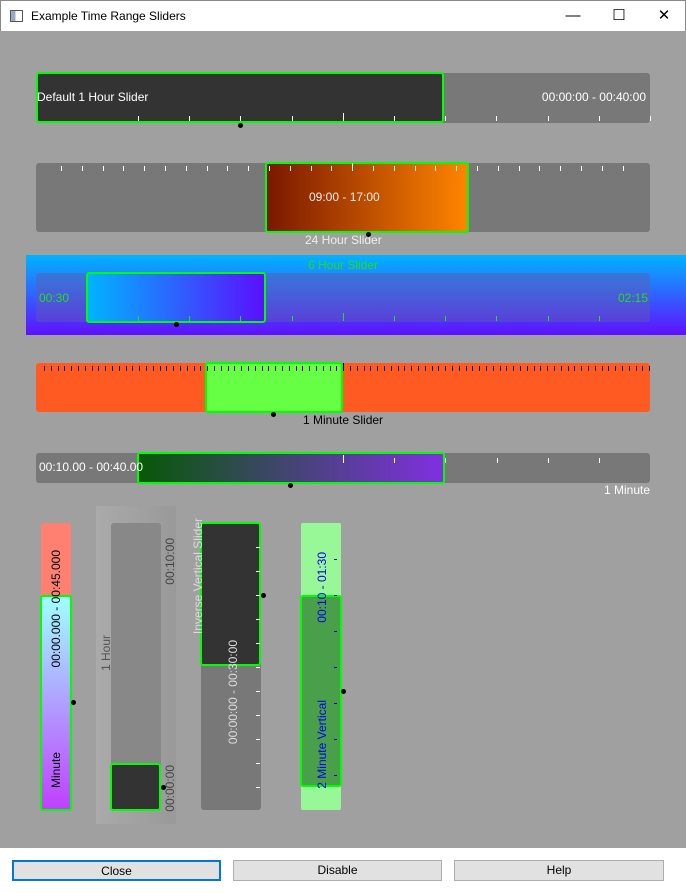 Image resolution: width=686 pixels, height=893 pixels. What do you see at coordinates (337, 870) in the screenshot?
I see `disable-button: Disable` at bounding box center [337, 870].